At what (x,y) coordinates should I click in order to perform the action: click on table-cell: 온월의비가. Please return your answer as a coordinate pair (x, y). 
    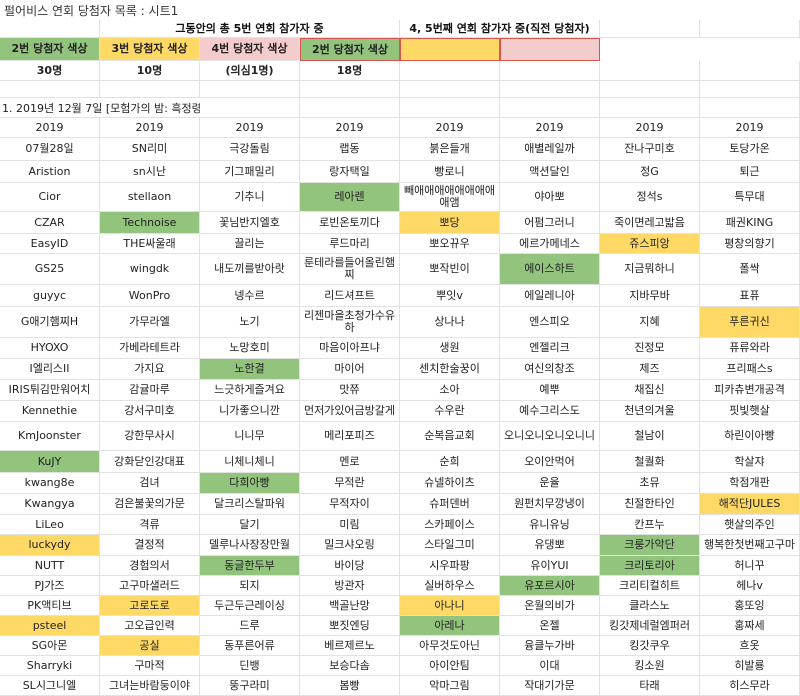
    Looking at the image, I should click on (550, 606).